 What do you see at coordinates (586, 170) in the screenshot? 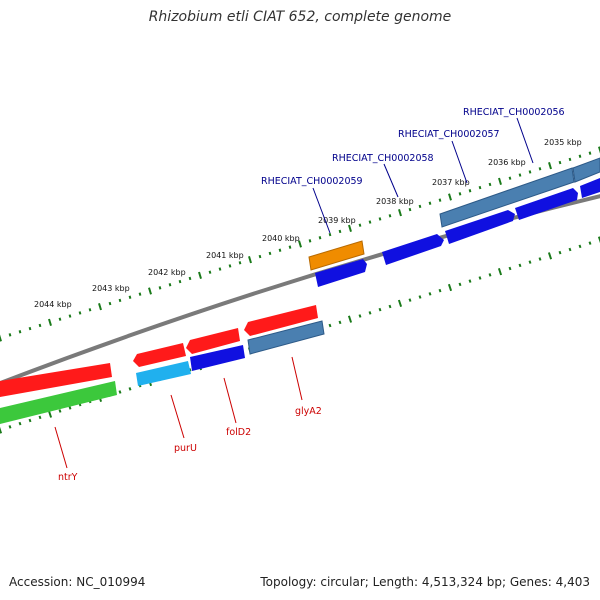
I see `gene-steelblue-top-b` at bounding box center [586, 170].